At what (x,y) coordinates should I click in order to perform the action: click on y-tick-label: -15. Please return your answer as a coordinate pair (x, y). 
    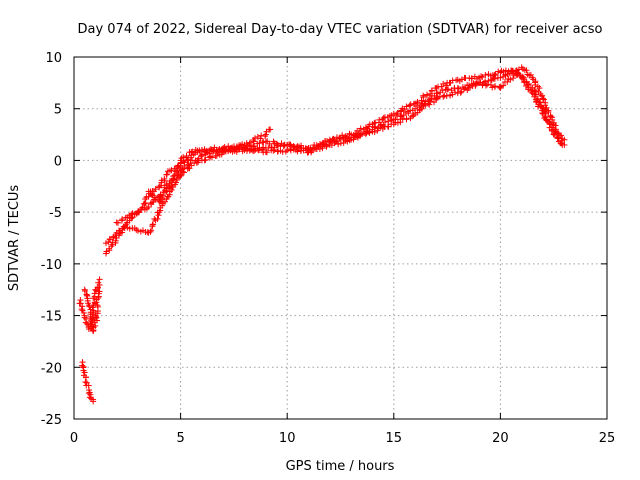
    Looking at the image, I should click on (51, 317).